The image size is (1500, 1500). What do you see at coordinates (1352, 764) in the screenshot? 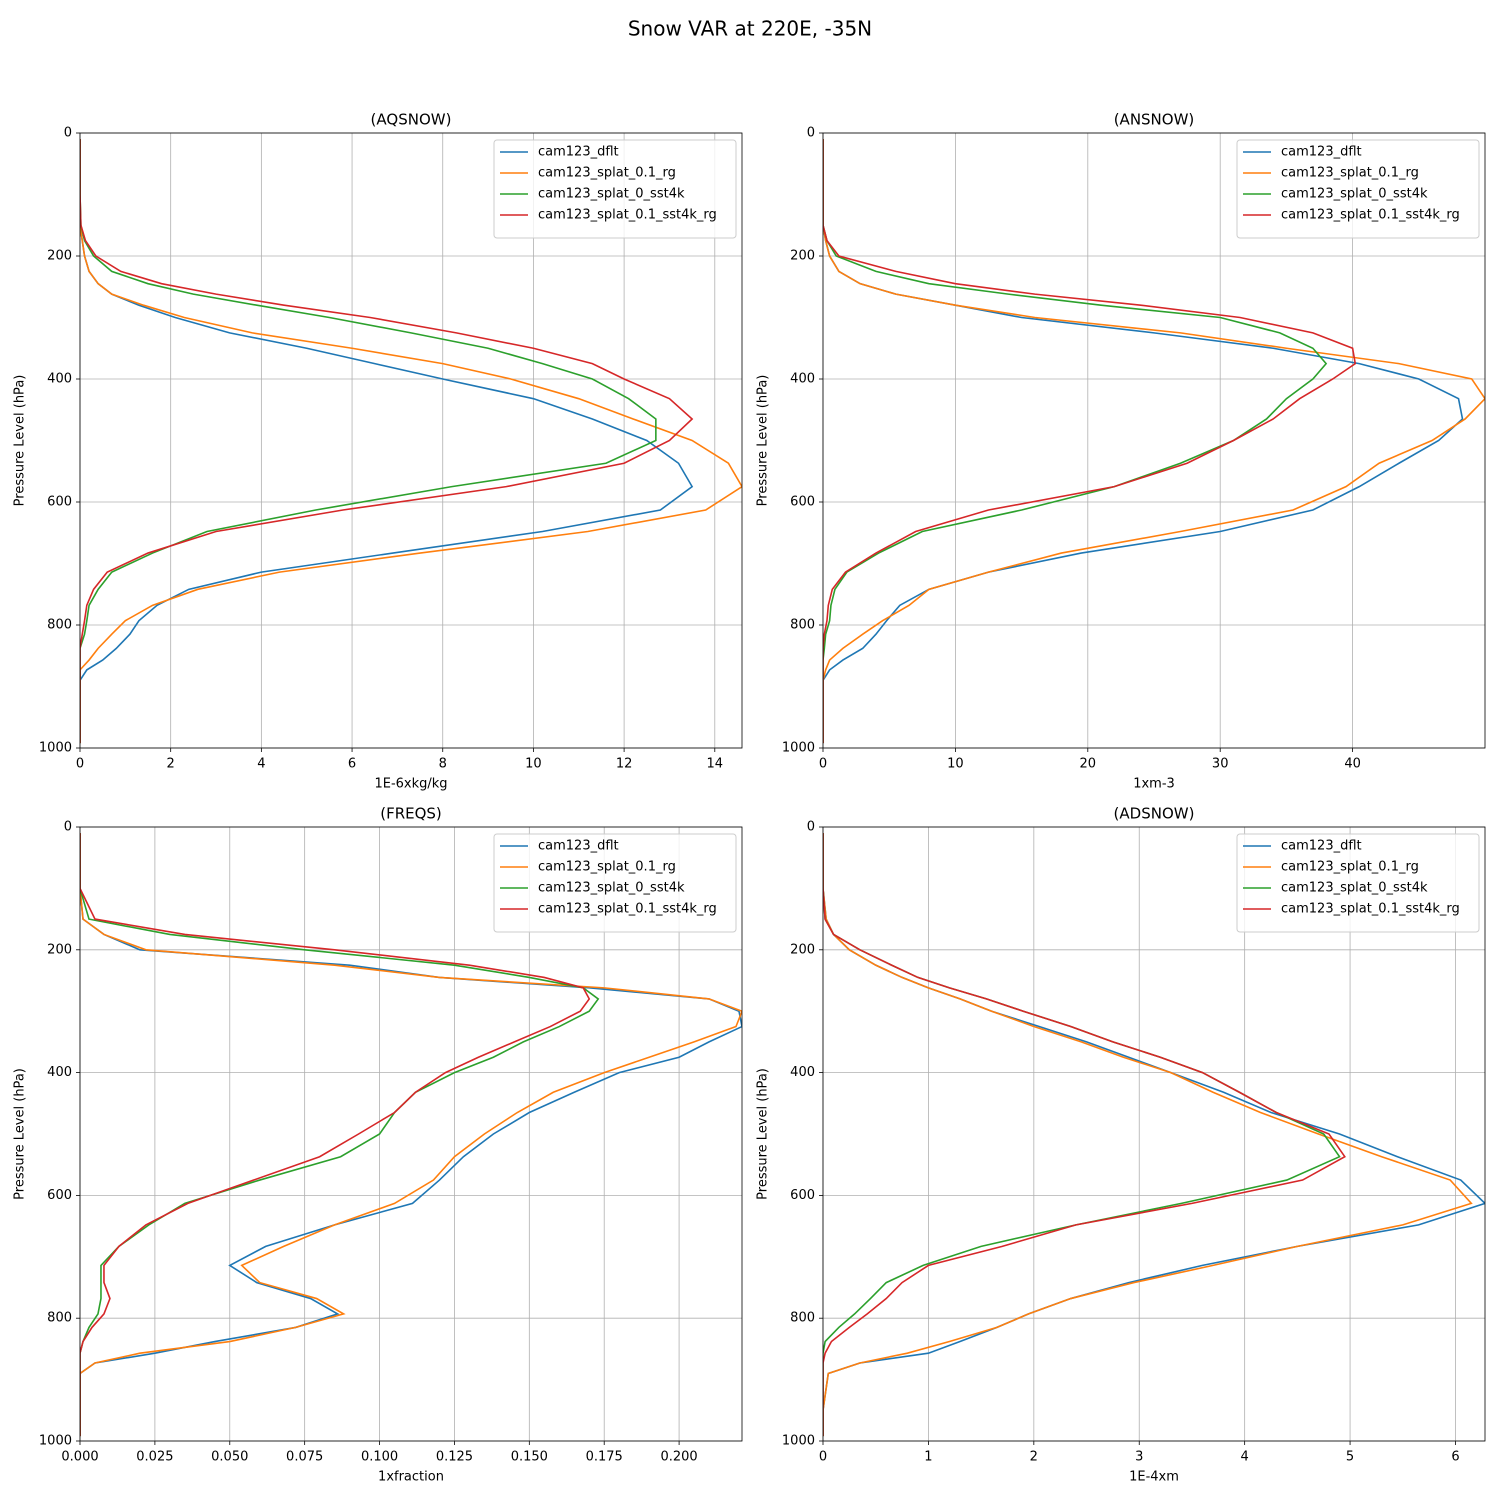
I see `x-tick-label: 40` at bounding box center [1352, 764].